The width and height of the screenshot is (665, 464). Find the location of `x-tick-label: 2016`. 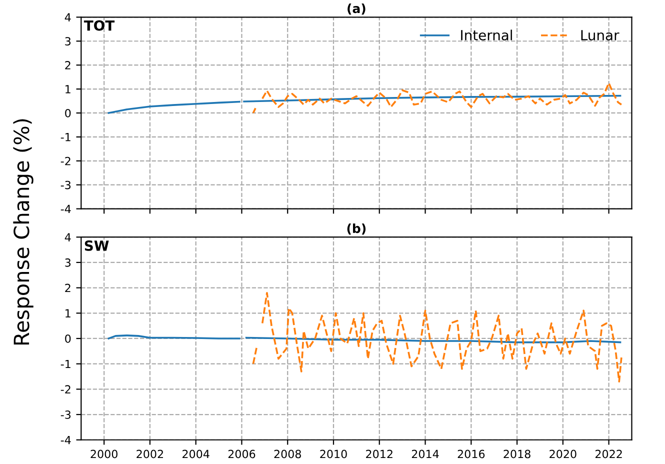

x-tick-label: 2016 is located at coordinates (471, 454).